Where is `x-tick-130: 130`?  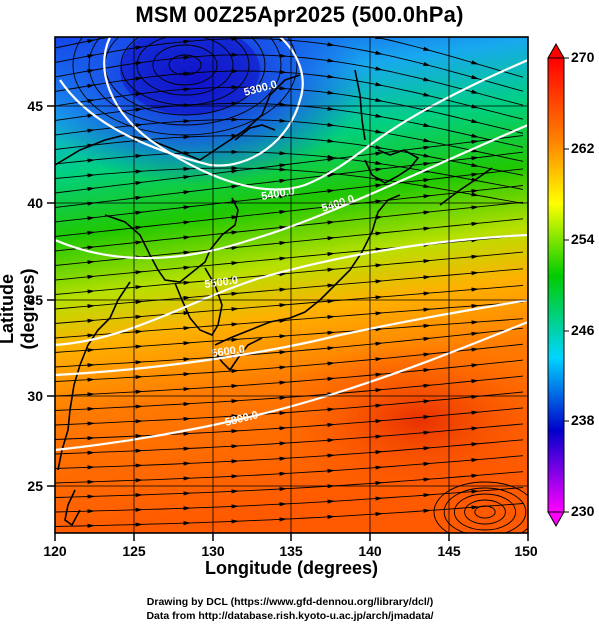 x-tick-130: 130 is located at coordinates (213, 551).